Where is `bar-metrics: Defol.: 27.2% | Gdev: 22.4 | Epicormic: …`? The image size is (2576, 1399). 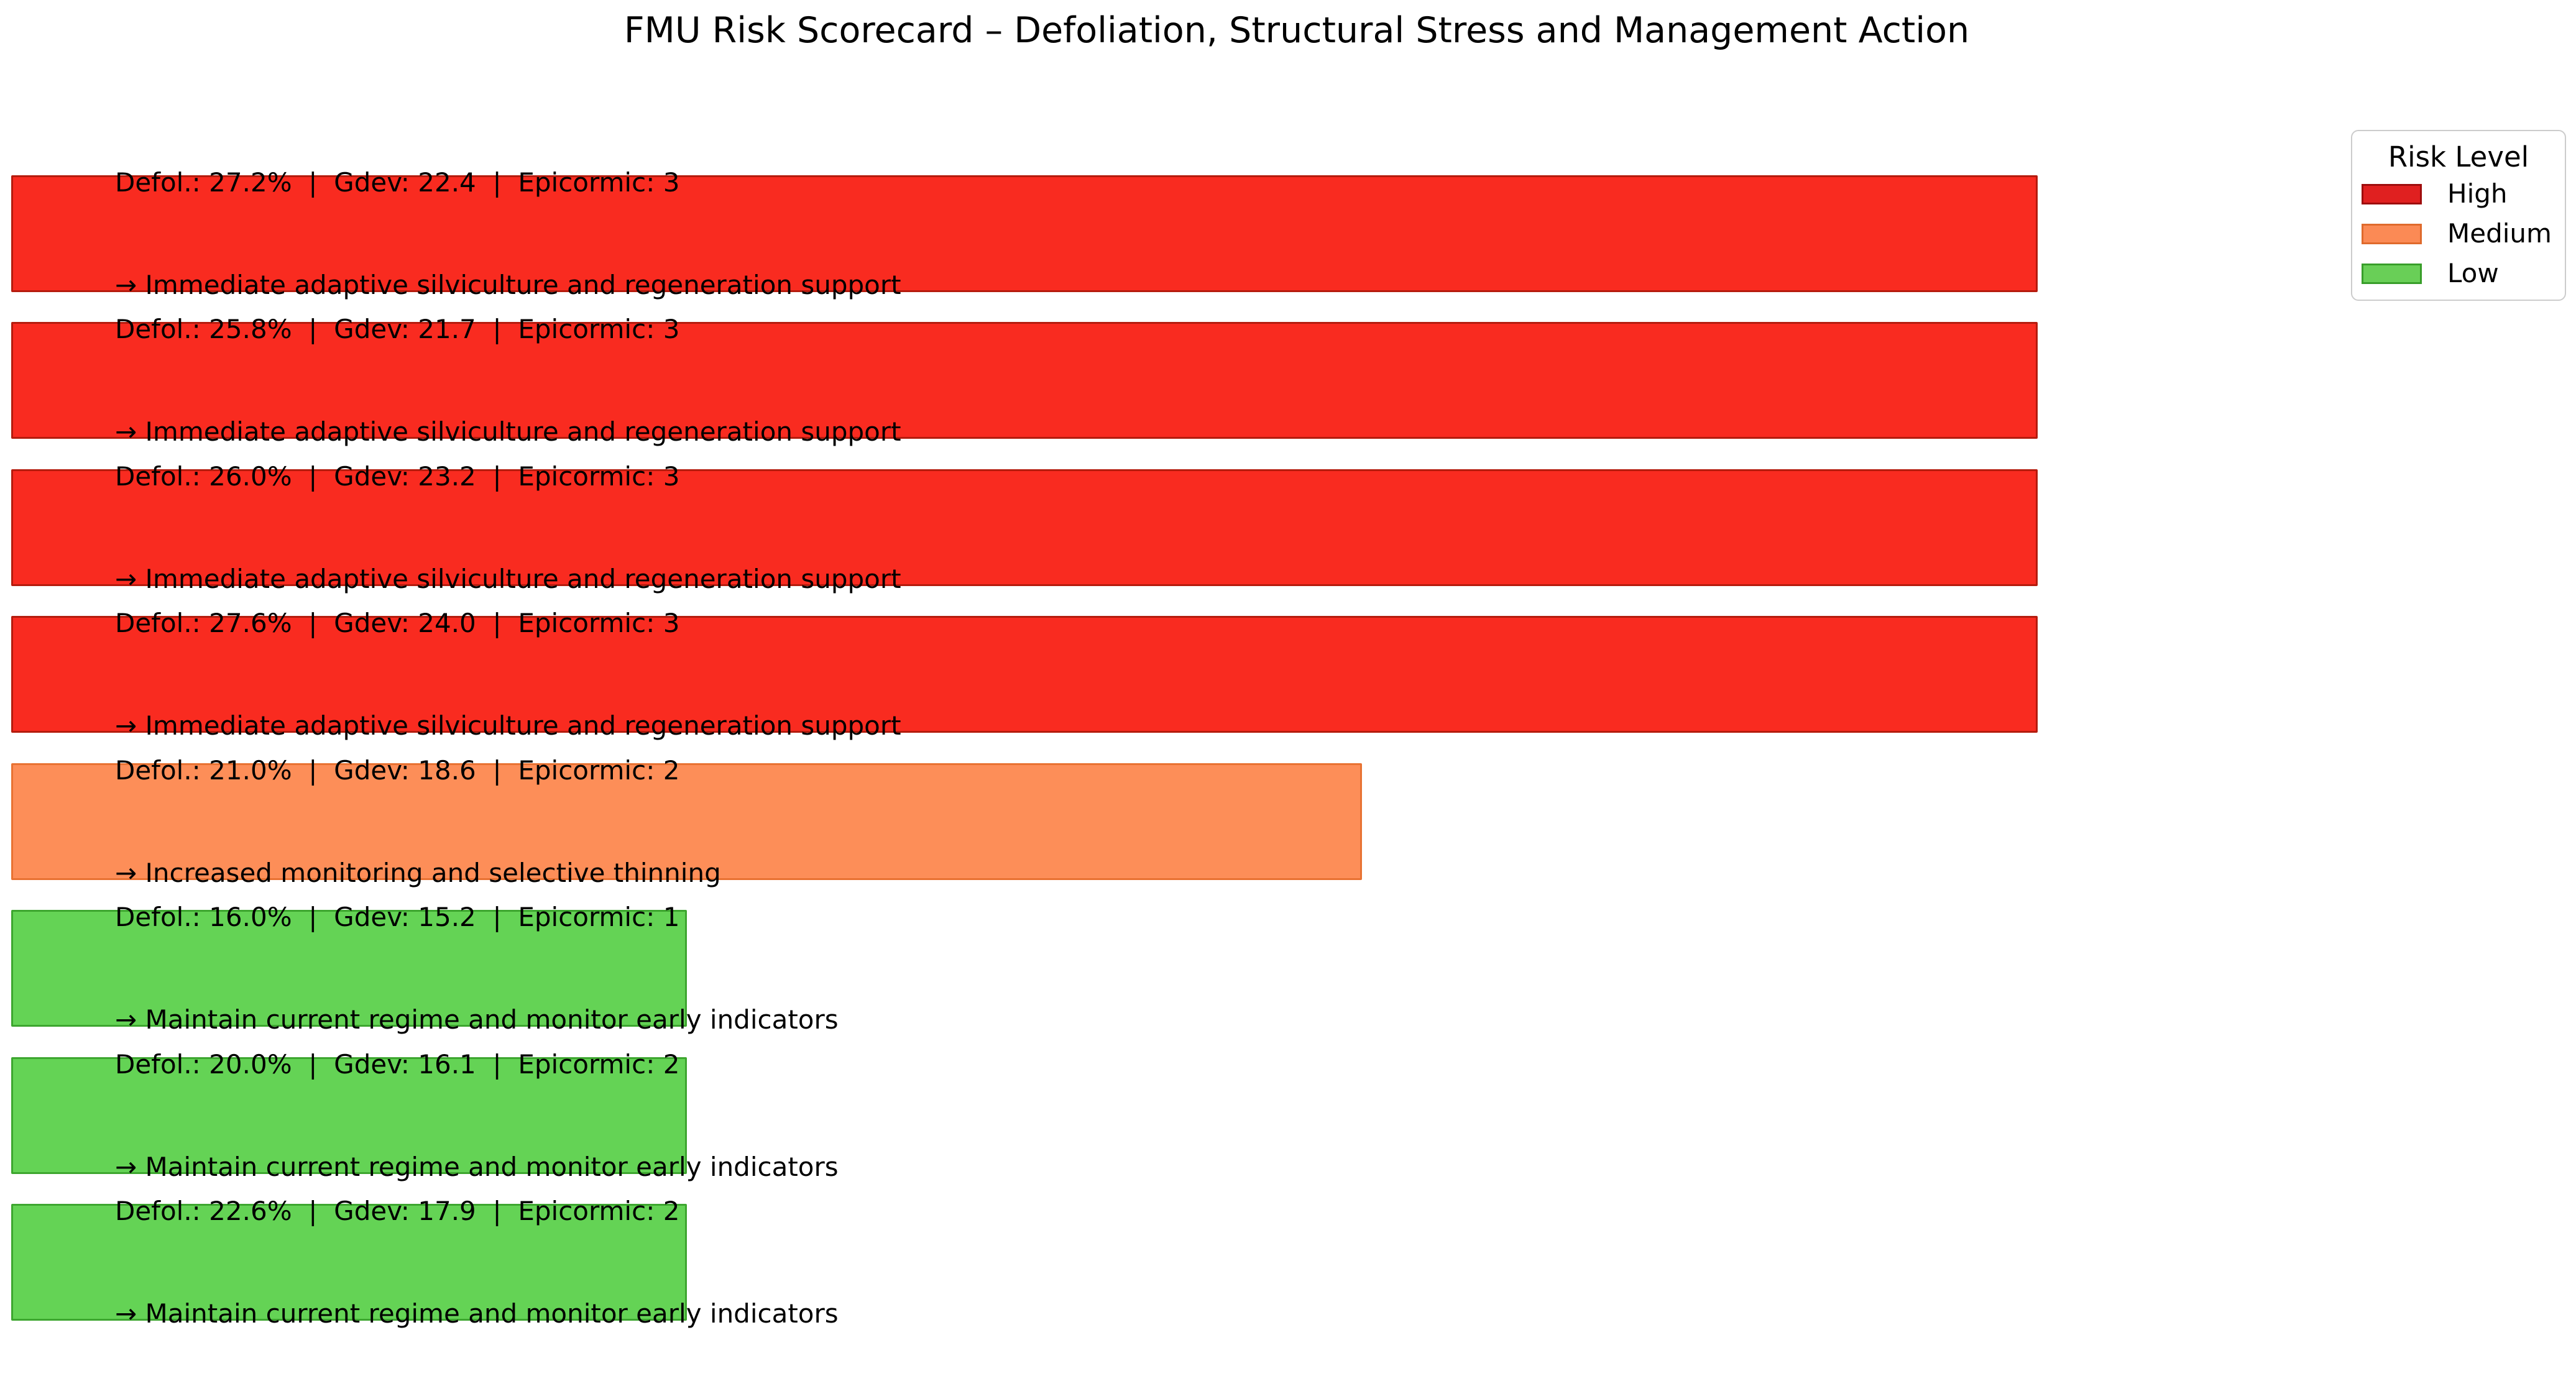 bar-metrics: Defol.: 27.2% | Gdev: 22.4 | Epicormic: … is located at coordinates (397, 182).